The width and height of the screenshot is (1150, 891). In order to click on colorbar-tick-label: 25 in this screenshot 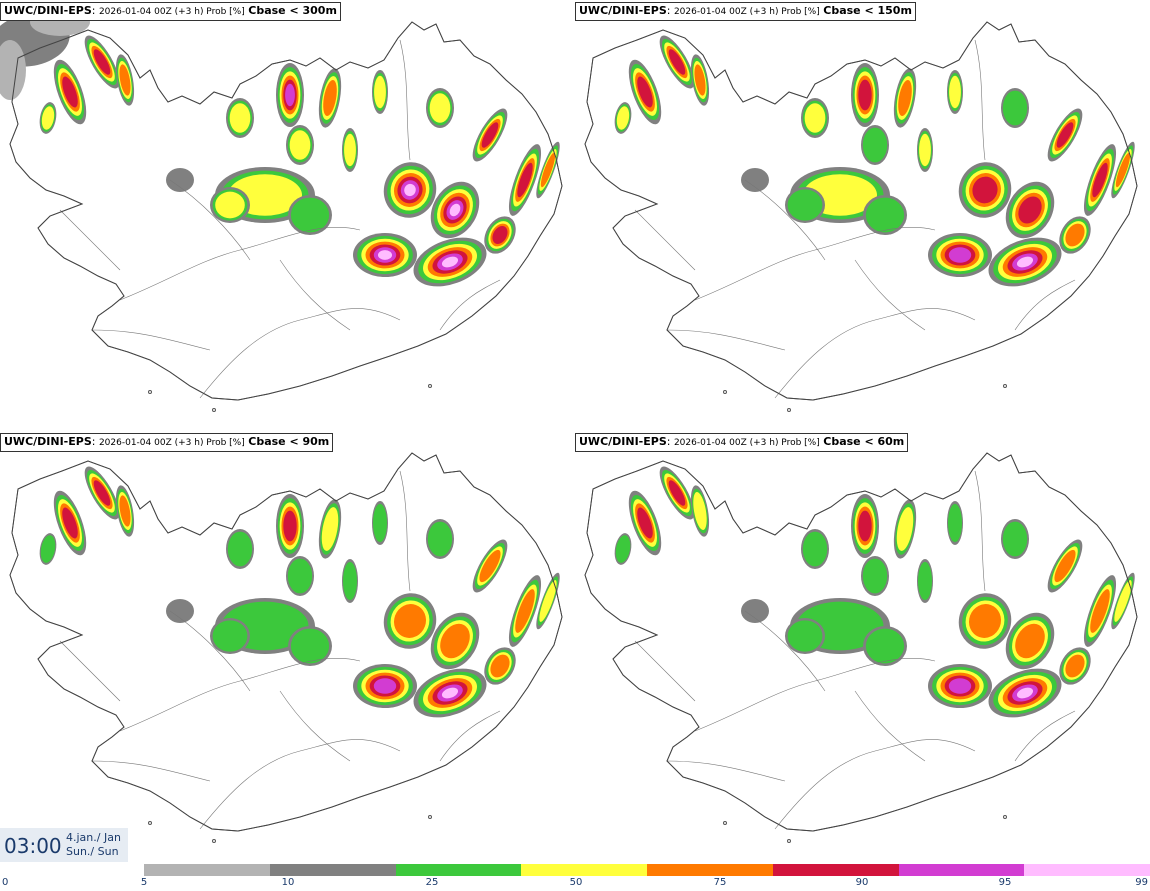, I will do `click(432, 882)`.